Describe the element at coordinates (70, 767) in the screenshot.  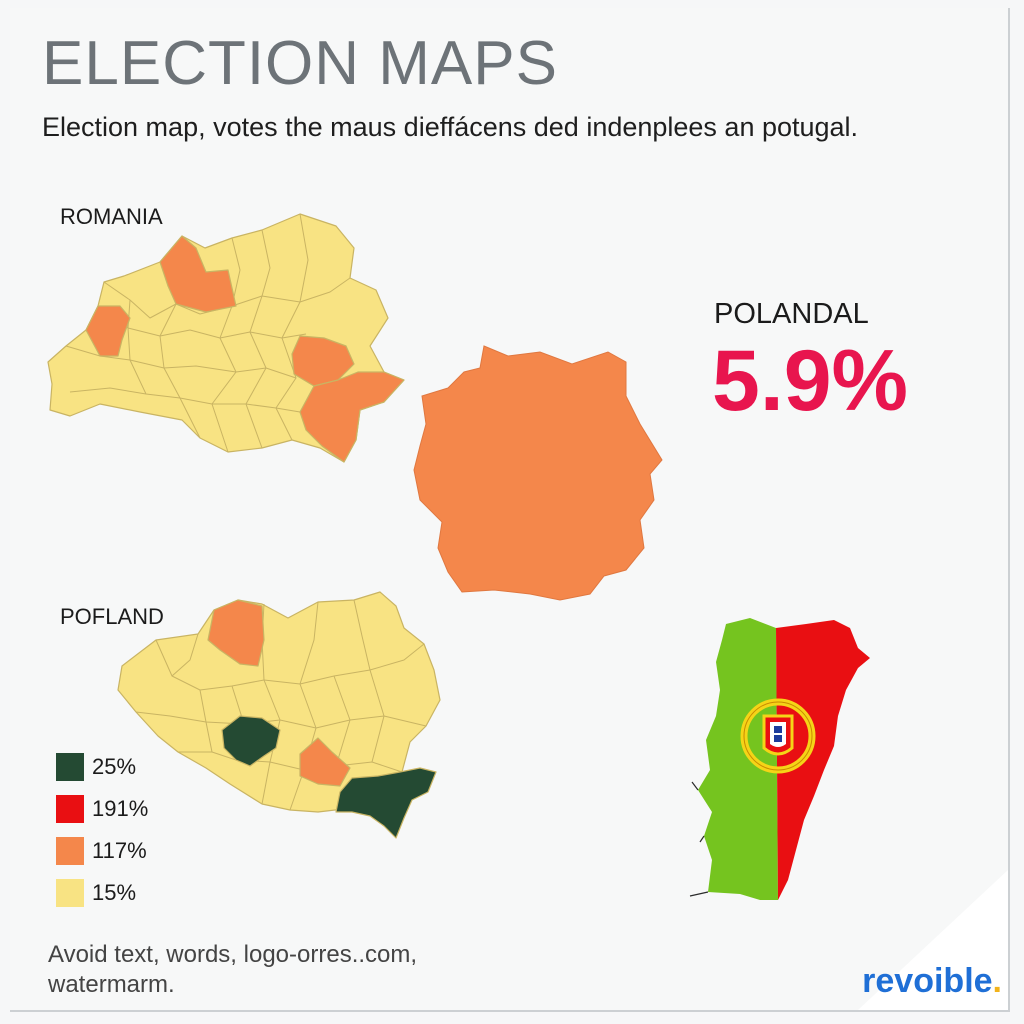
I see `legend-swatch-dark-green` at that location.